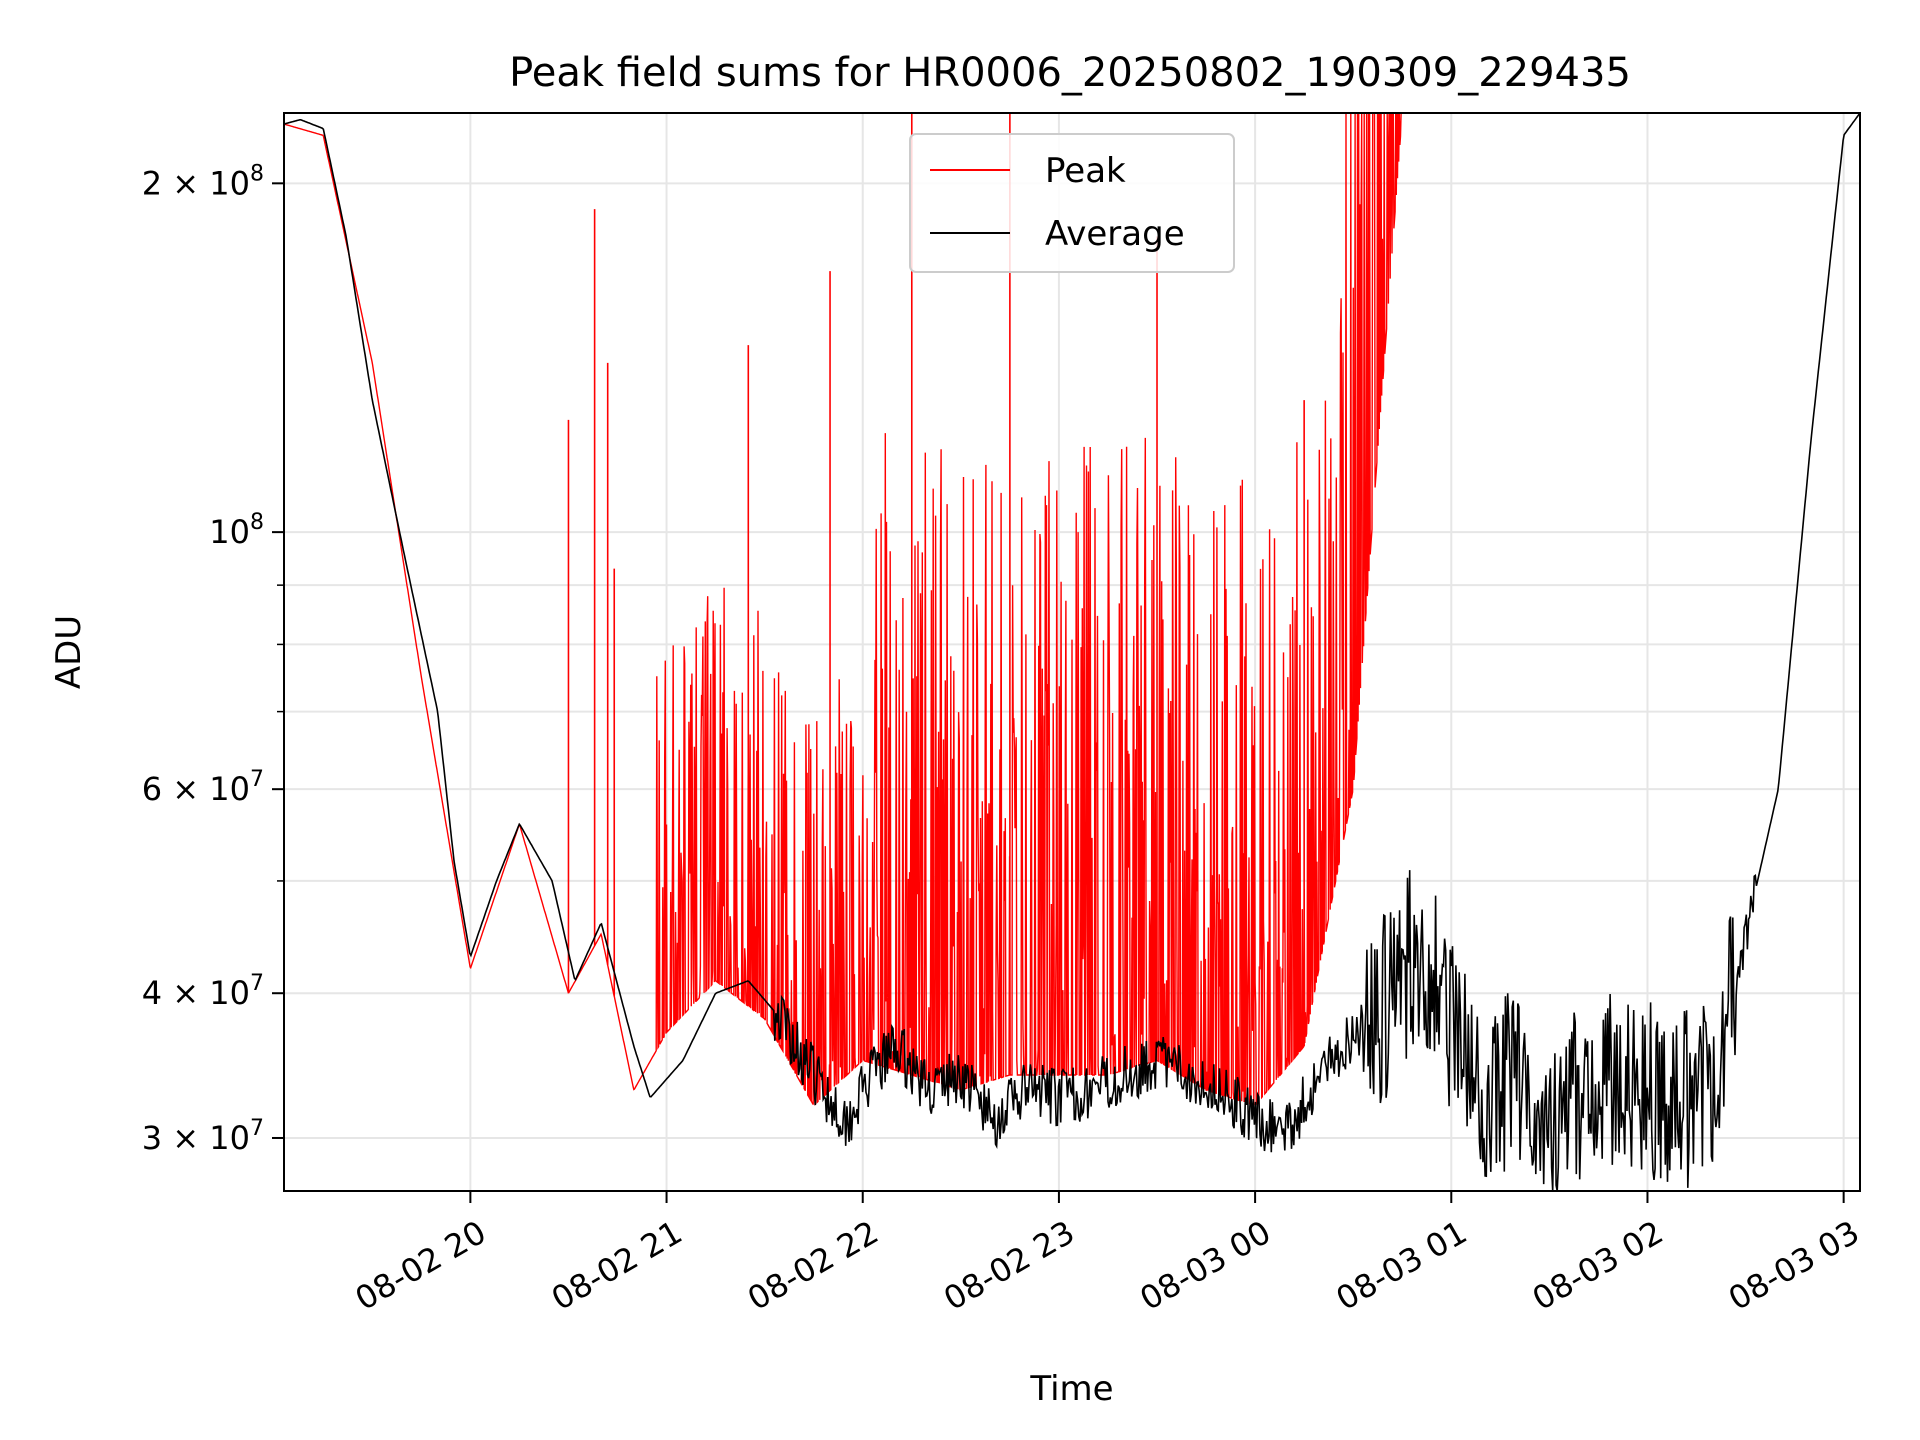 This screenshot has height=1440, width=1920. Describe the element at coordinates (203, 787) in the screenshot. I see `y-tick-label: 6 × 107` at that location.